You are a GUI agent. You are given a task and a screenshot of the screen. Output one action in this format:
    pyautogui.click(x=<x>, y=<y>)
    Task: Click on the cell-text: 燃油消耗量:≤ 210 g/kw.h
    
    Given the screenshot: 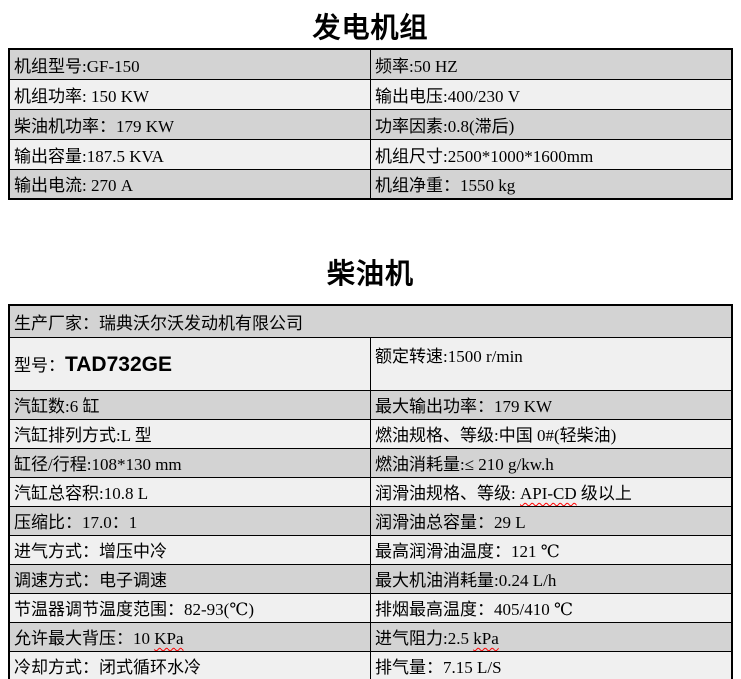 What is the action you would take?
    pyautogui.click(x=464, y=464)
    